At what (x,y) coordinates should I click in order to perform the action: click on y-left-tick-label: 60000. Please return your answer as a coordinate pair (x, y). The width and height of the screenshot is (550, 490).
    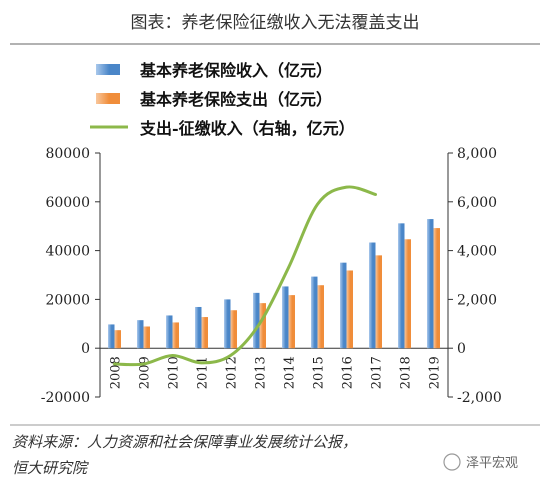
    Looking at the image, I should click on (67, 203).